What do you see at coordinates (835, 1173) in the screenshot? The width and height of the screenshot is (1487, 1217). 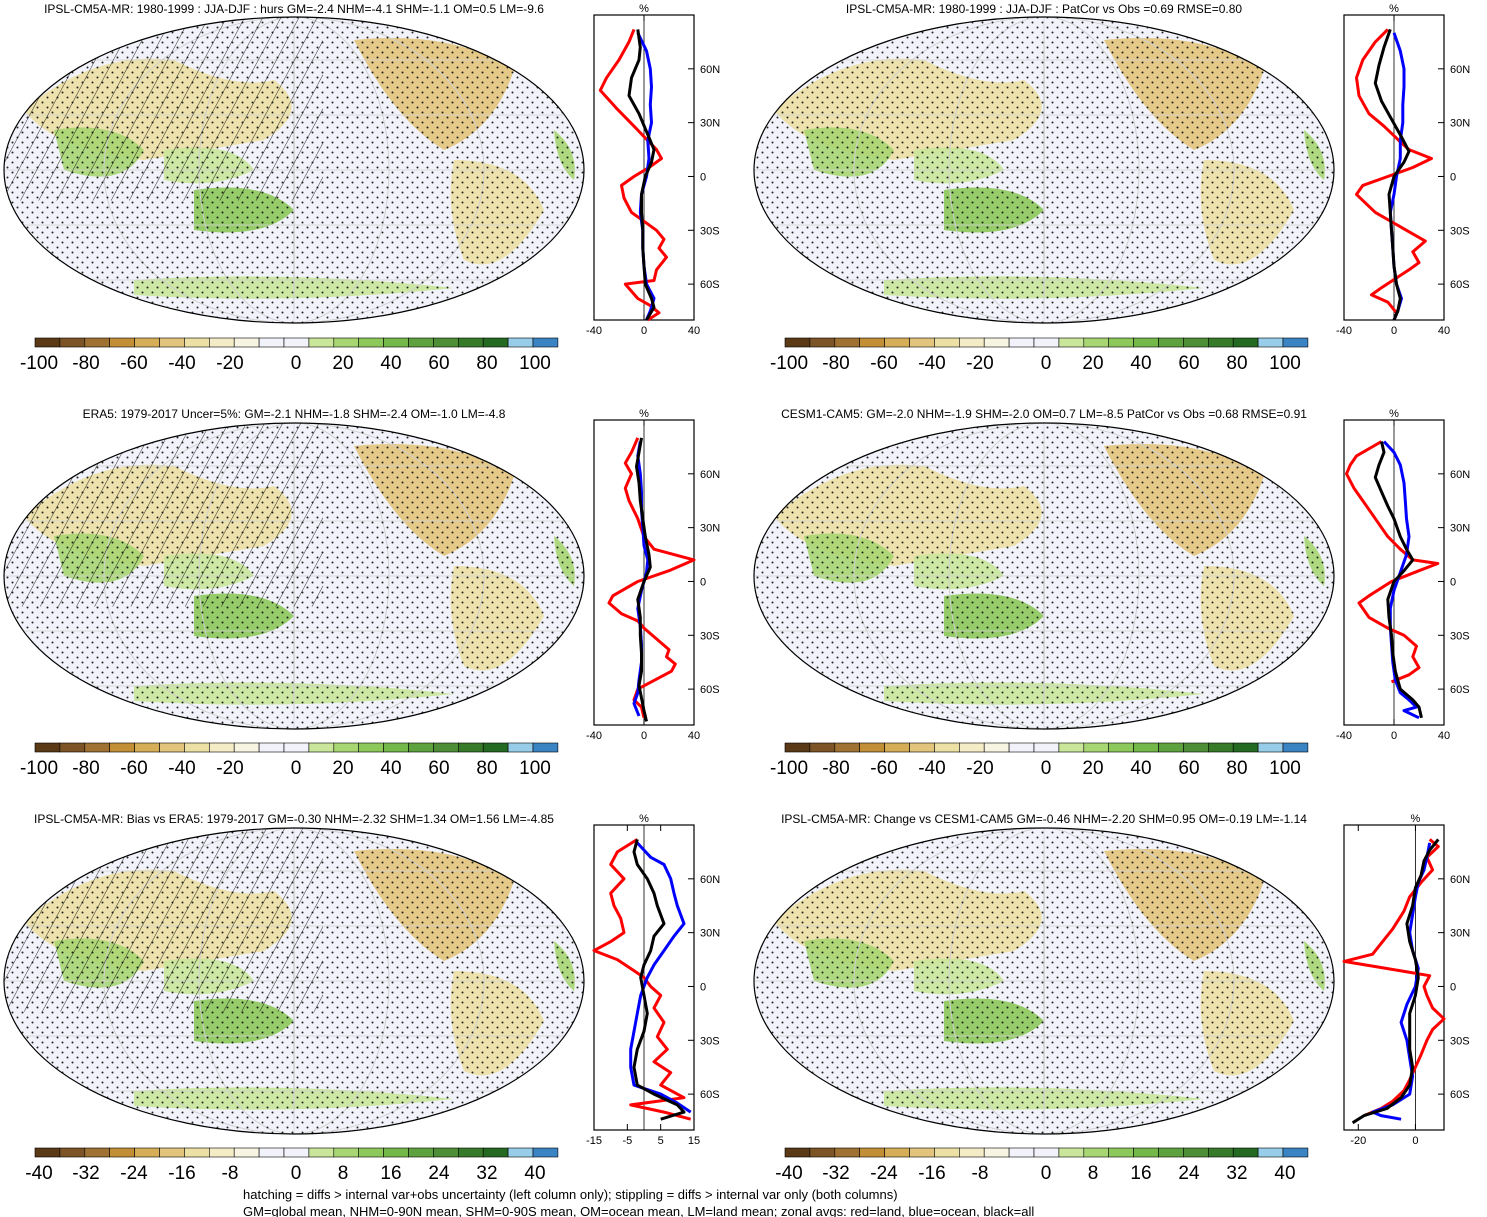 I see `colorbar-label: -32` at bounding box center [835, 1173].